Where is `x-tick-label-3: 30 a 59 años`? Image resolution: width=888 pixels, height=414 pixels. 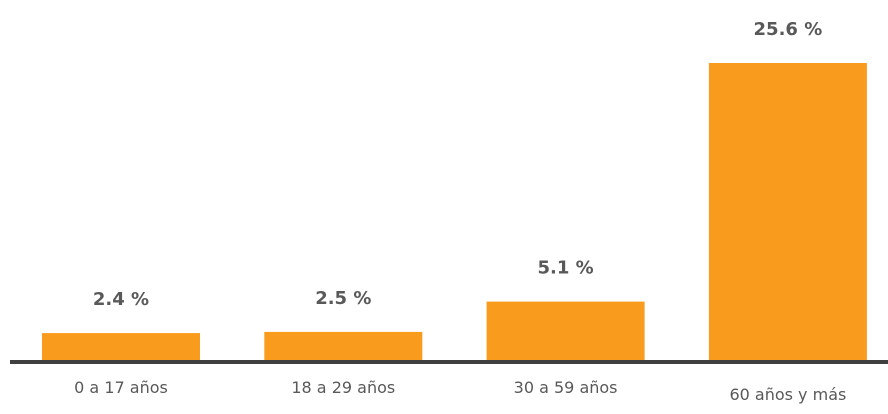 x-tick-label-3: 30 a 59 años is located at coordinates (566, 387).